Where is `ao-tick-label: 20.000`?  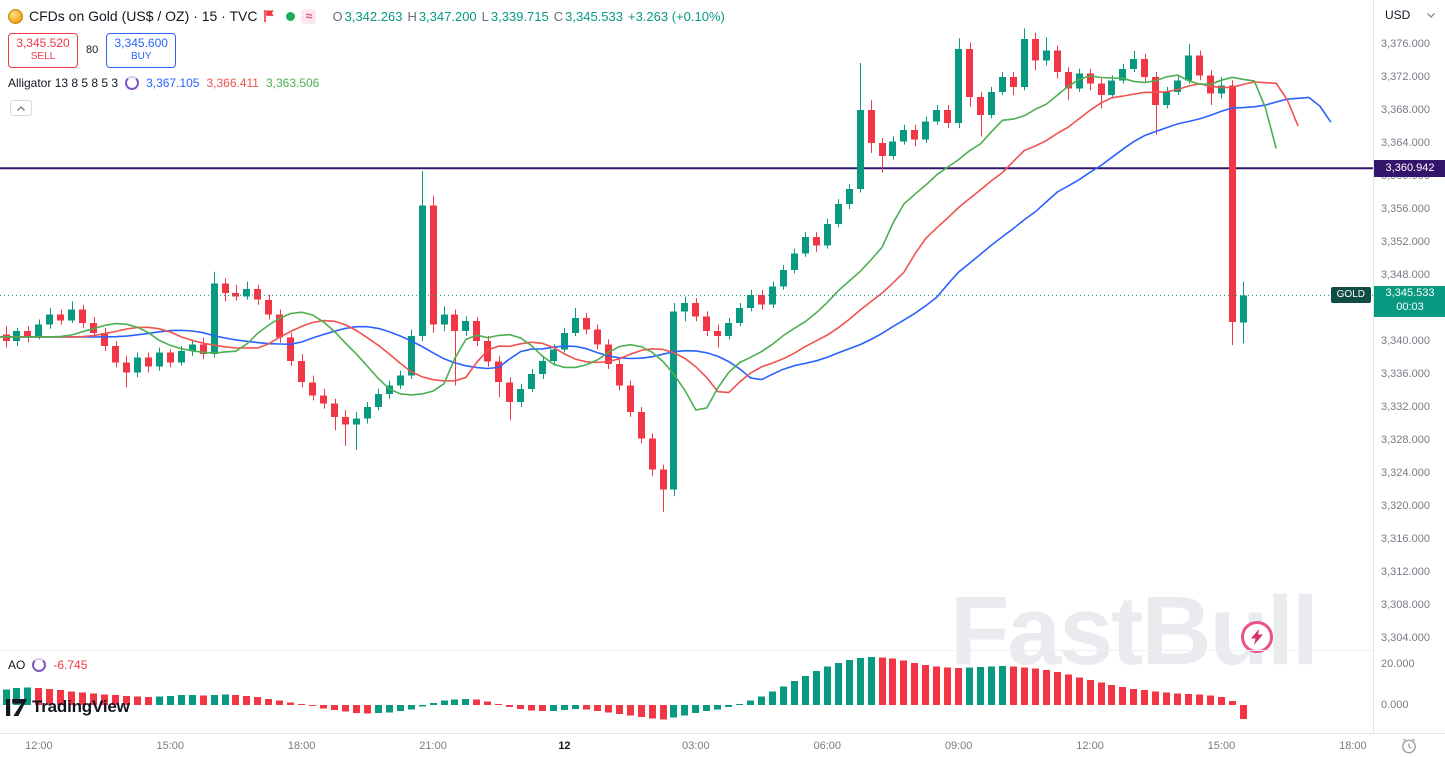 ao-tick-label: 20.000 is located at coordinates (1398, 664).